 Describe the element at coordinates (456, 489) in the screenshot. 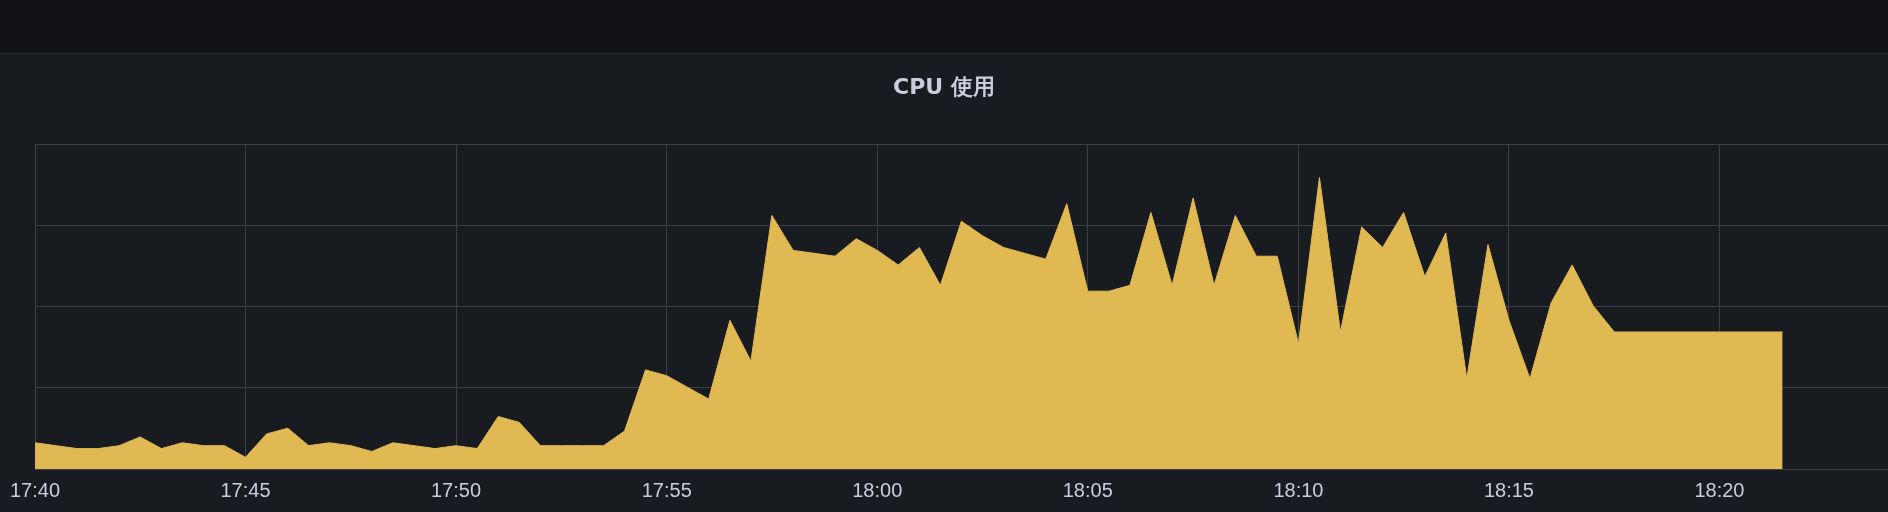

I see `x-tick-label: 17:50` at that location.